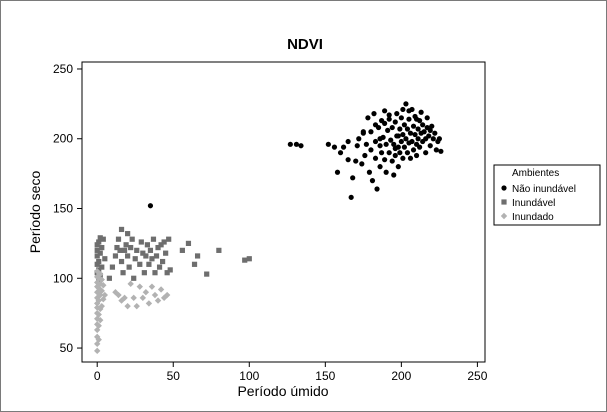 The width and height of the screenshot is (607, 412). What do you see at coordinates (249, 376) in the screenshot?
I see `x-tick-label: 100` at bounding box center [249, 376].